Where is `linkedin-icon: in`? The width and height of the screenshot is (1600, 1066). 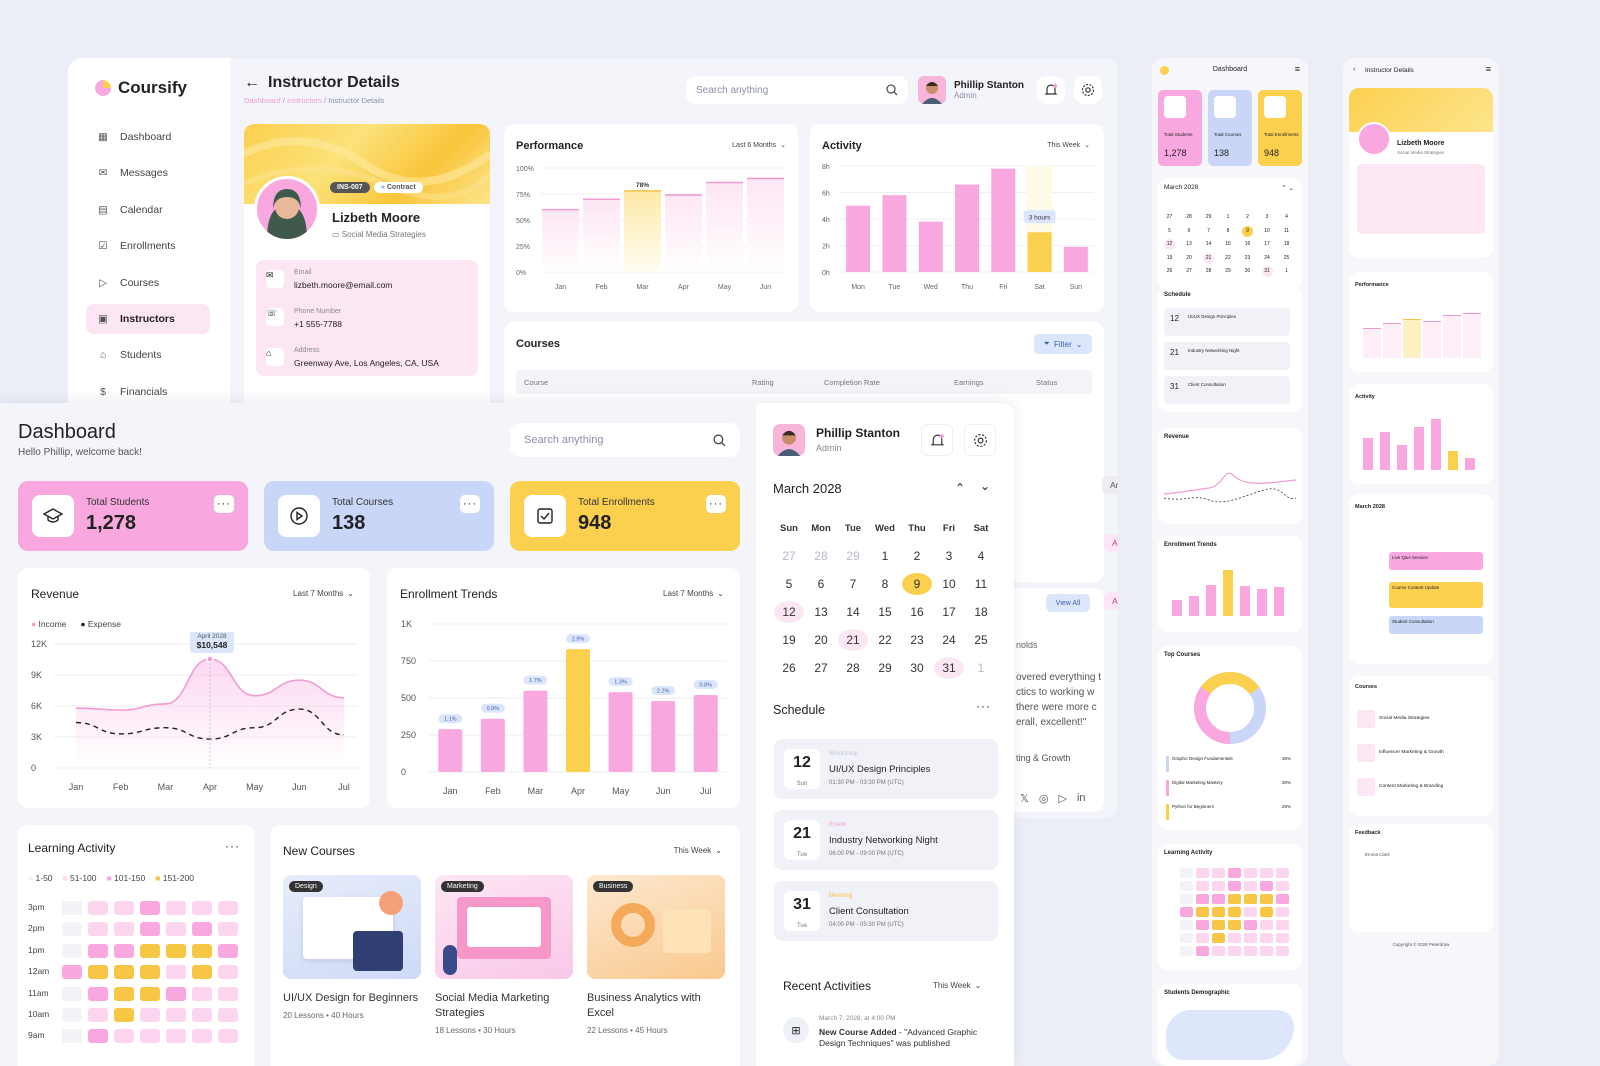
linkedin-icon: in is located at coordinates (1081, 798).